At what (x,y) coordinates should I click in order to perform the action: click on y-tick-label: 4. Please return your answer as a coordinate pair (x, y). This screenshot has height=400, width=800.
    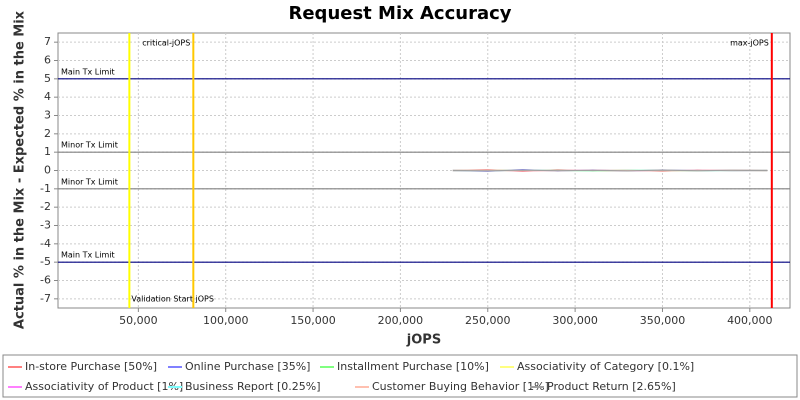
    Looking at the image, I should click on (47, 96).